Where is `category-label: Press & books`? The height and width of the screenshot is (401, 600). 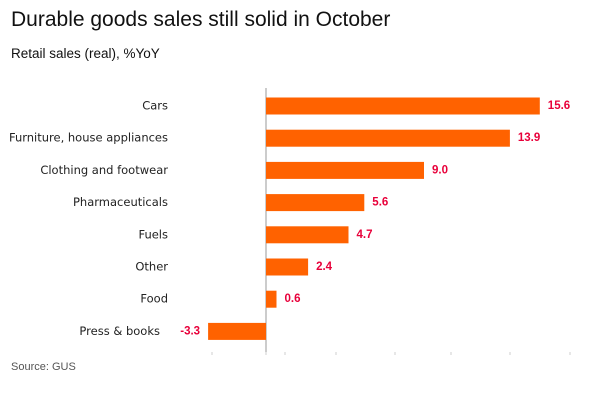
category-label: Press & books is located at coordinates (119, 331).